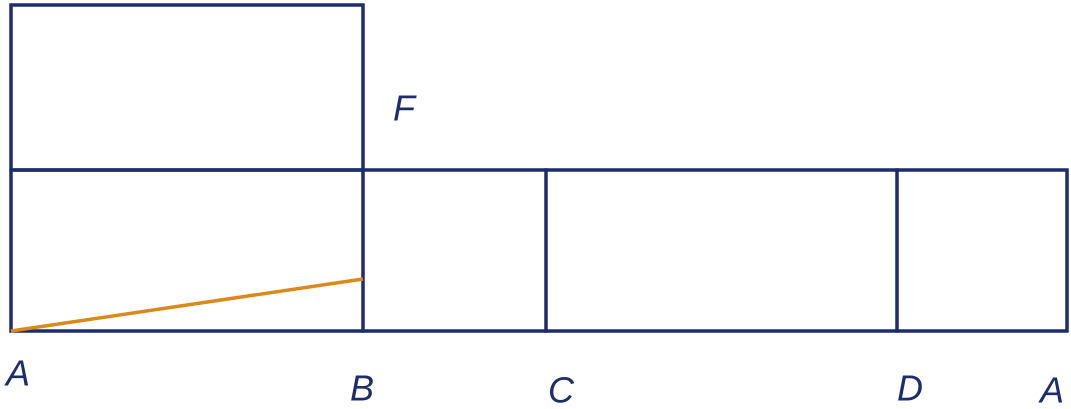  Describe the element at coordinates (187, 305) in the screenshot. I see `path-segment` at that location.